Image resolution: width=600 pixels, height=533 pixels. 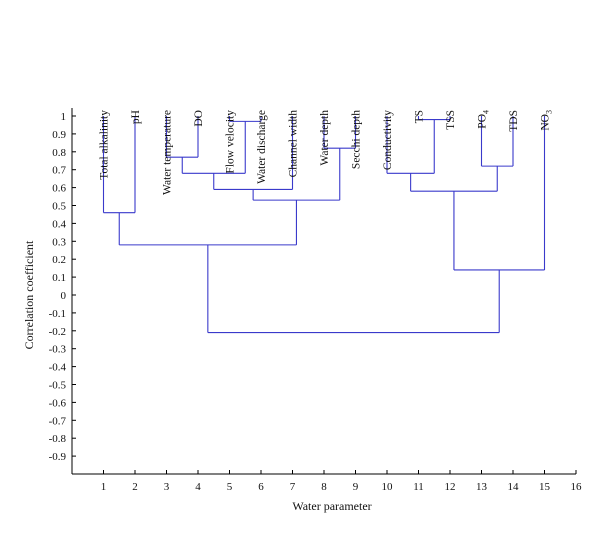 What do you see at coordinates (29, 294) in the screenshot?
I see `y-axis-title: Correlation coefficient` at bounding box center [29, 294].